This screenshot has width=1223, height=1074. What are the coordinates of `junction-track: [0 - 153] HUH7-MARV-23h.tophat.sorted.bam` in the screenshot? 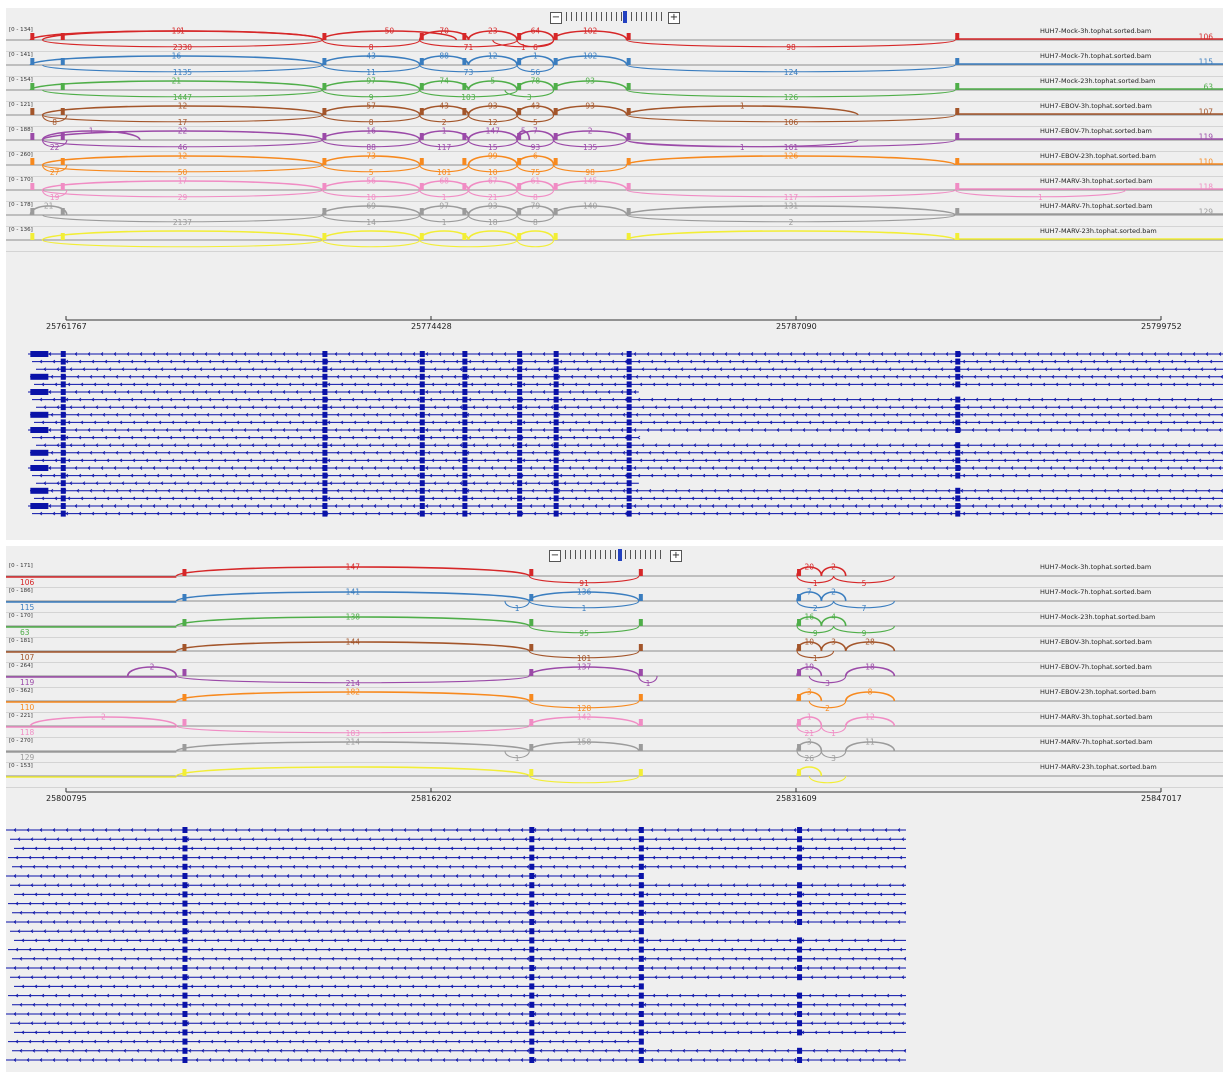 It's located at (614, 775).